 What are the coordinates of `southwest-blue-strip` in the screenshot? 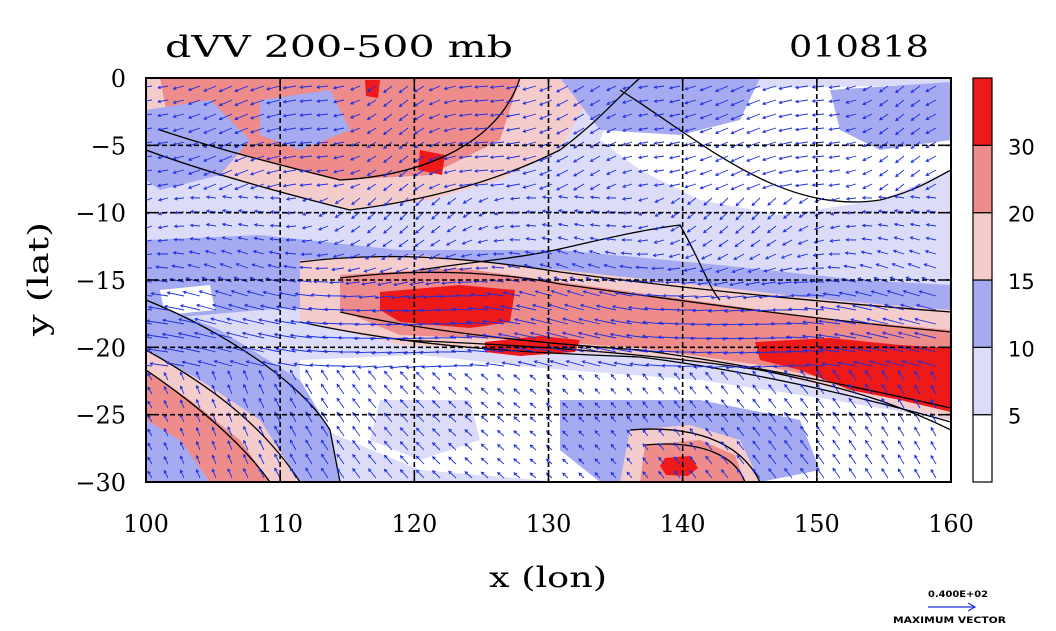 It's located at (178, 451).